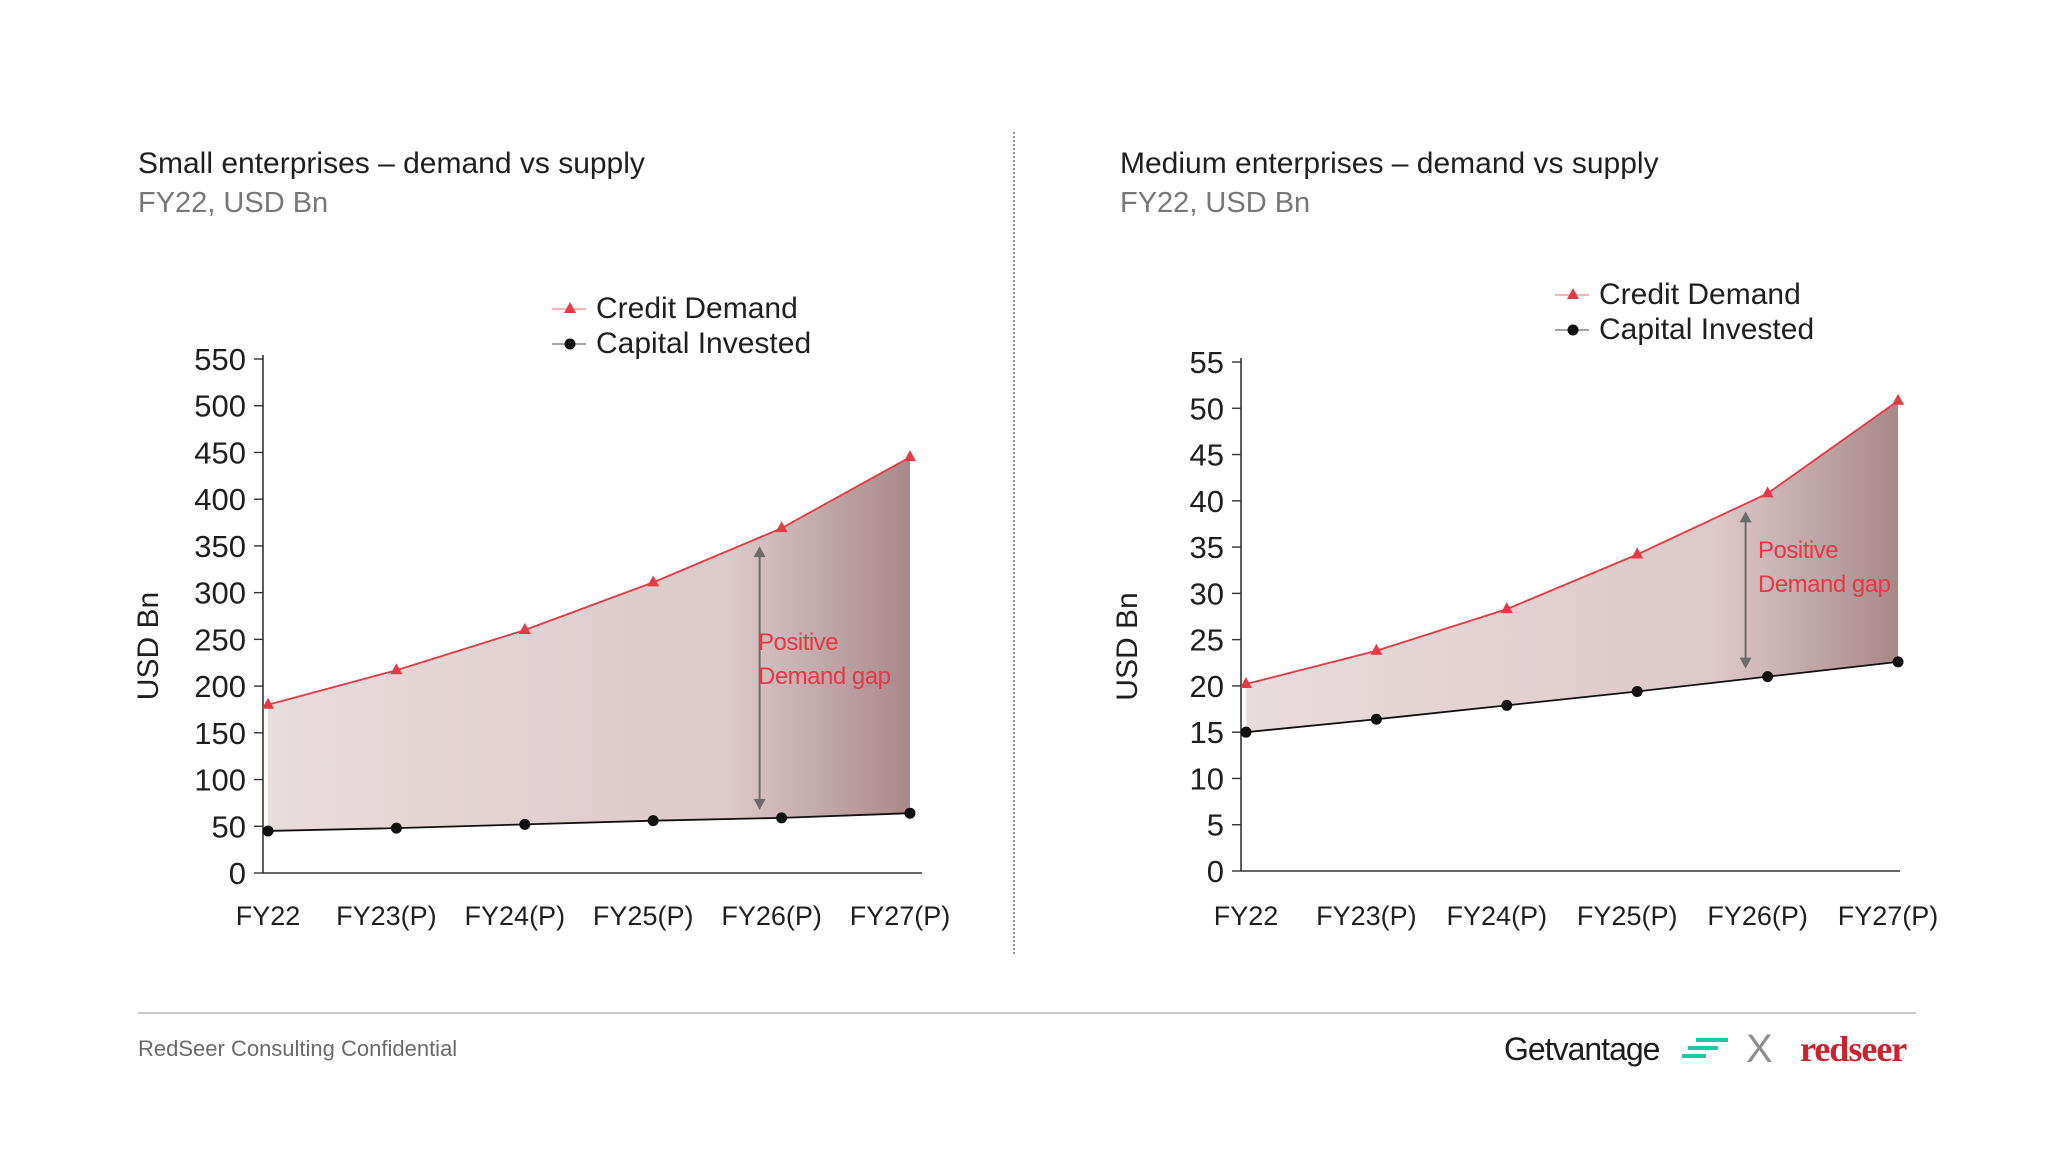 This screenshot has height=1171, width=2048. I want to click on y-tick-label: 30, so click(1207, 593).